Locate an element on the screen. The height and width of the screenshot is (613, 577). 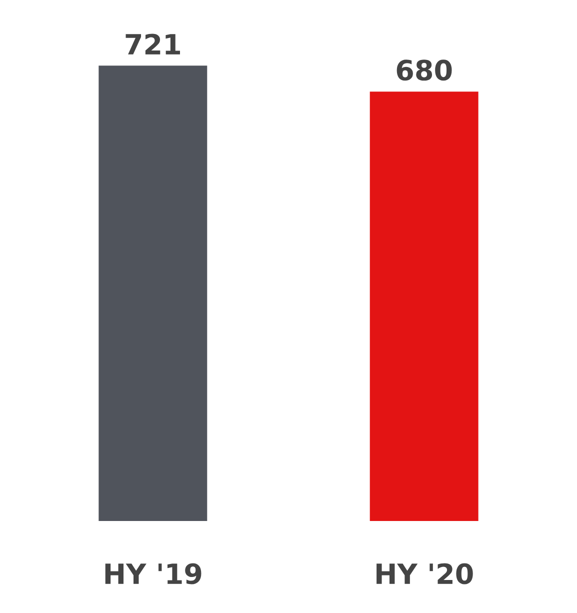
x-tick-label: HY '19 is located at coordinates (153, 573).